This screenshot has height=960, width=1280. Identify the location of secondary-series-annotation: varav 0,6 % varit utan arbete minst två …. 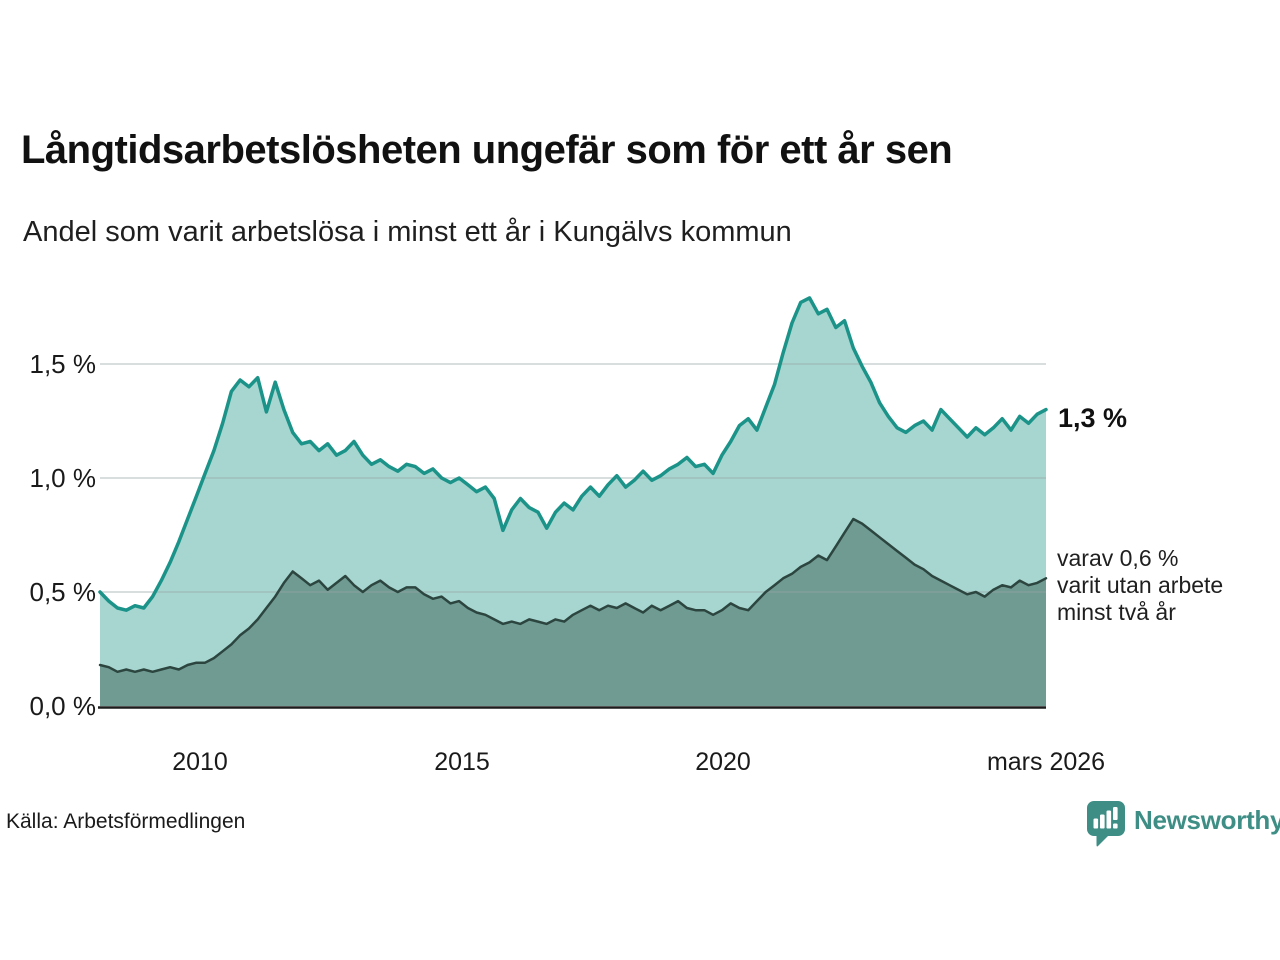
(1140, 585).